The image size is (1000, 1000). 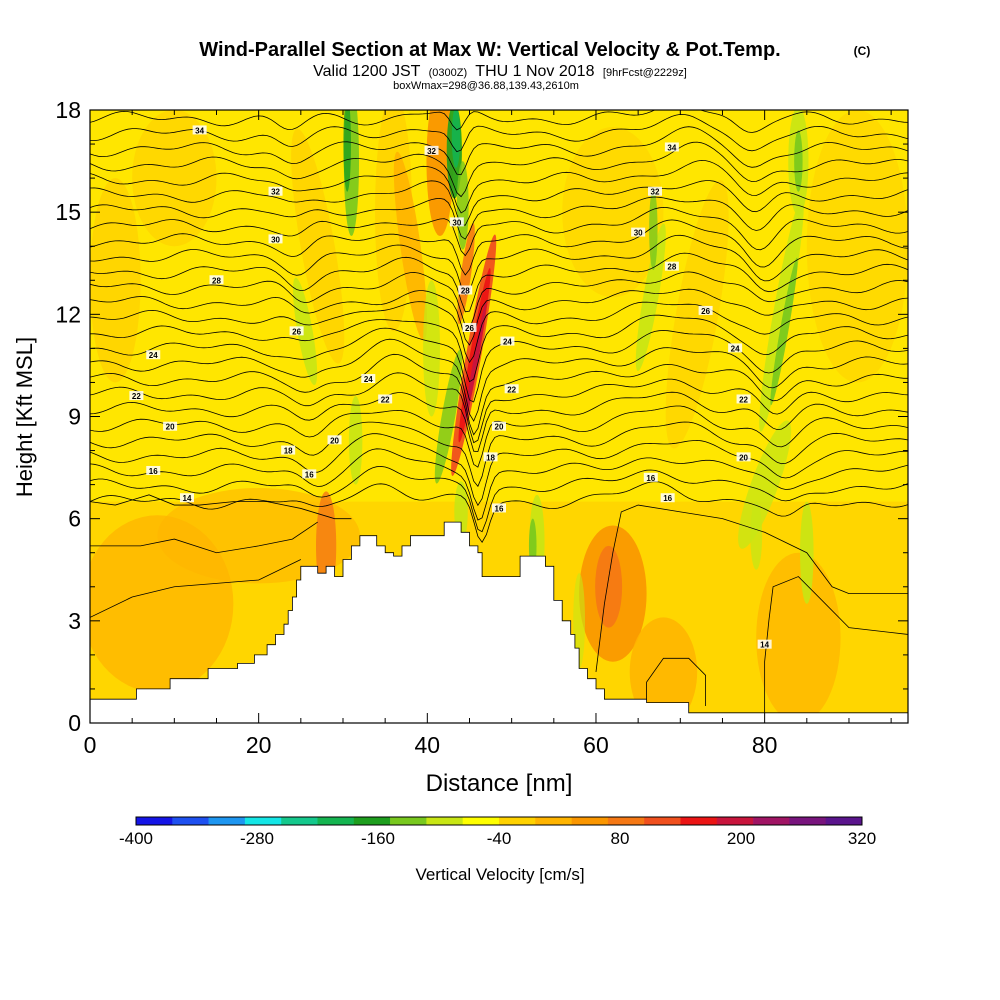 What do you see at coordinates (645, 73) in the screenshot?
I see `subtitle-forecast: [9hrFcst@2229z]` at bounding box center [645, 73].